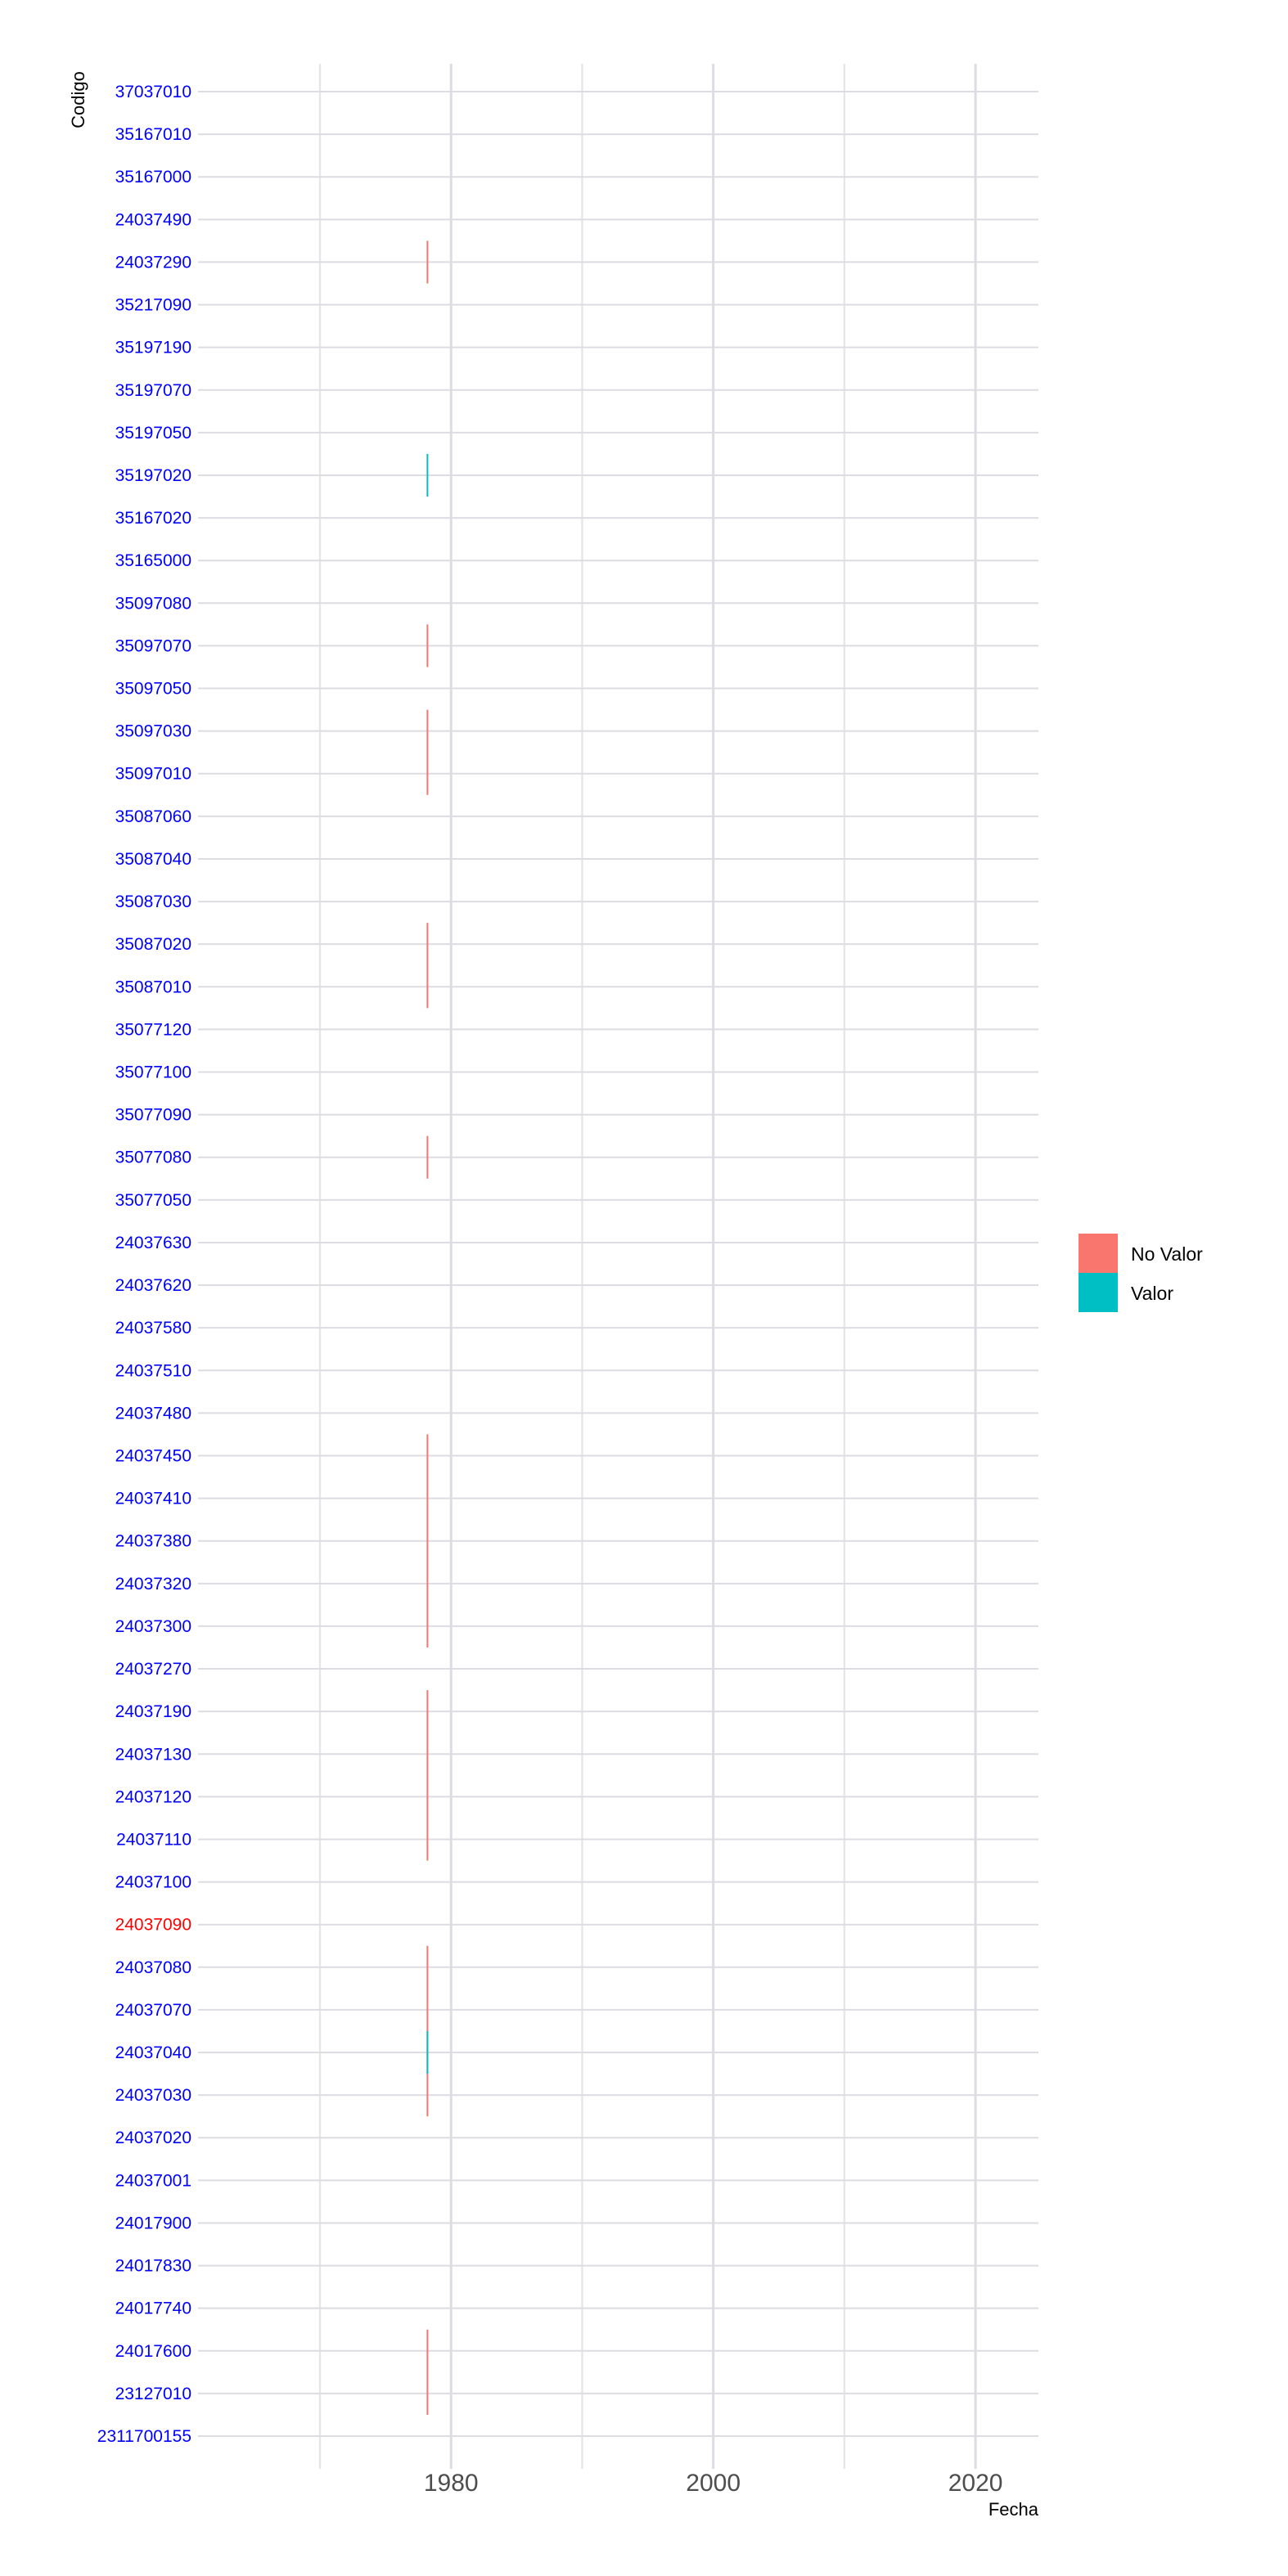 The width and height of the screenshot is (1288, 2576). What do you see at coordinates (153, 2095) in the screenshot?
I see `y-tick-label: 24037030` at bounding box center [153, 2095].